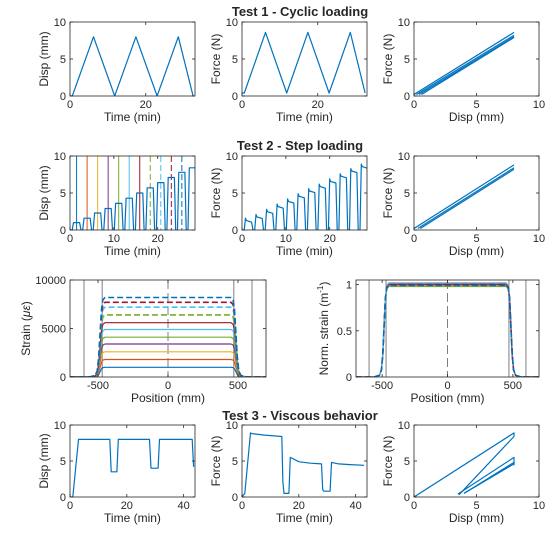 This screenshot has height=536, width=550. What do you see at coordinates (242, 506) in the screenshot?
I see `xtick-label-t3-force-0: 0` at bounding box center [242, 506].